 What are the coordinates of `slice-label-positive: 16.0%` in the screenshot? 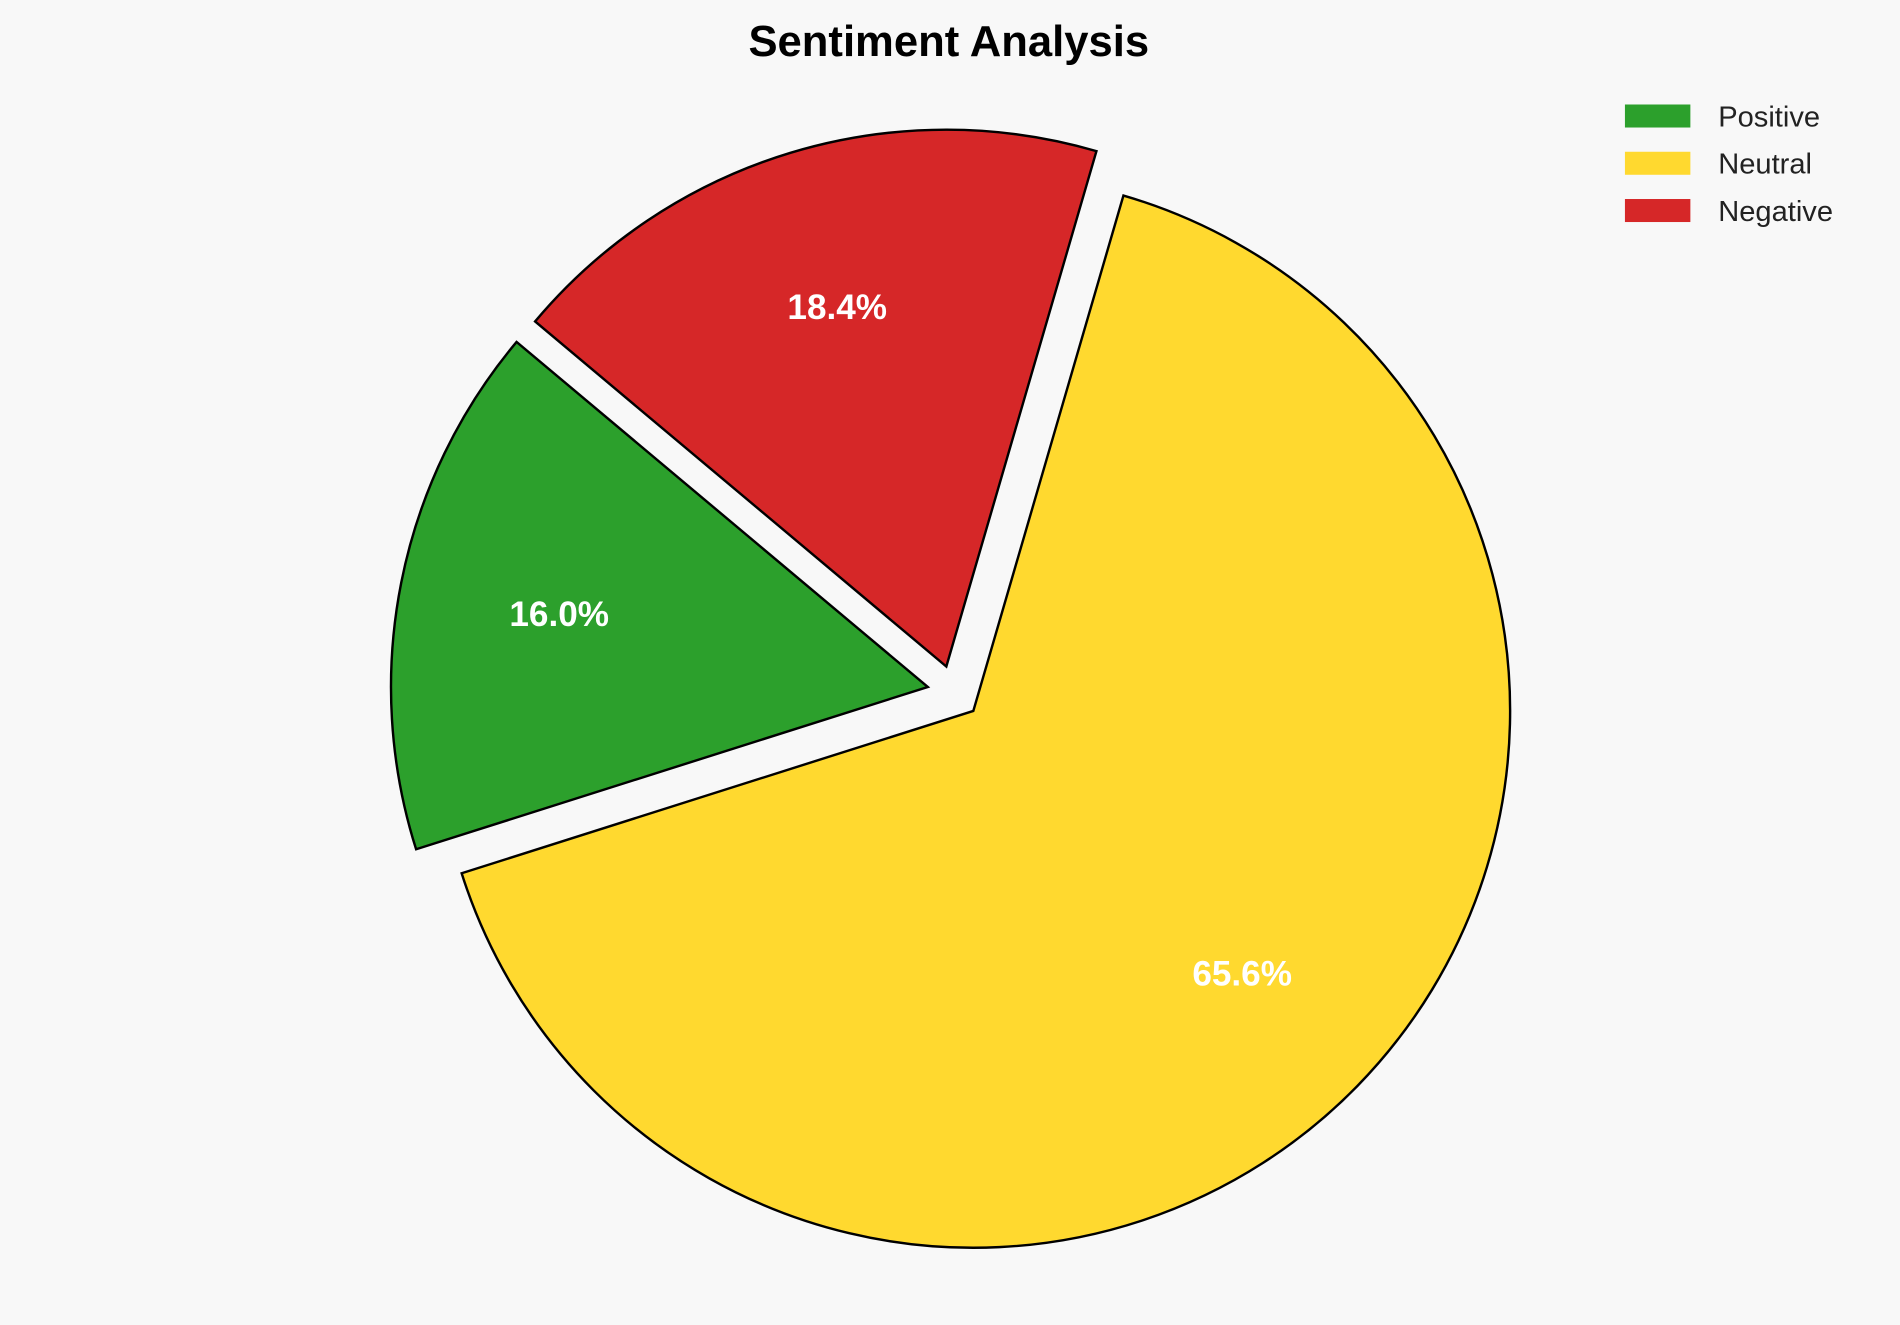 It's located at (559, 614).